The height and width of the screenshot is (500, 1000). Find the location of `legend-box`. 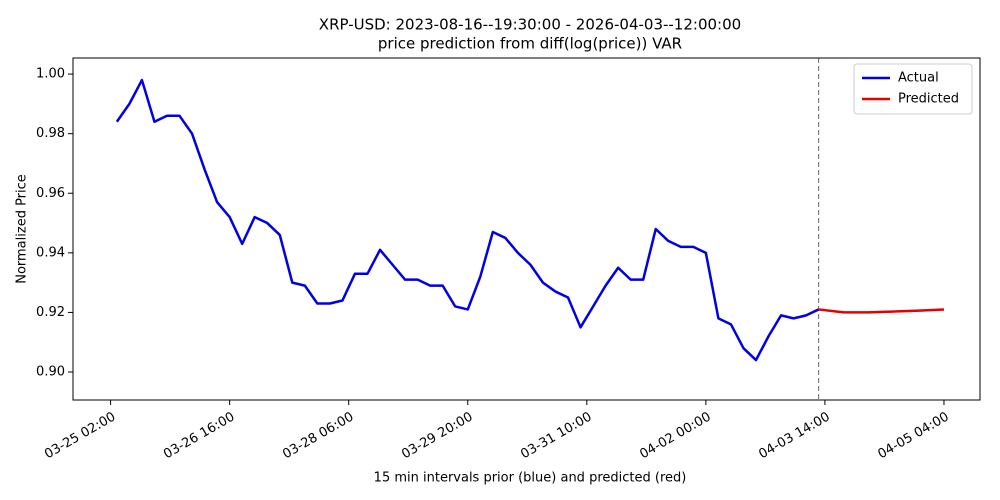

legend-box is located at coordinates (913, 89).